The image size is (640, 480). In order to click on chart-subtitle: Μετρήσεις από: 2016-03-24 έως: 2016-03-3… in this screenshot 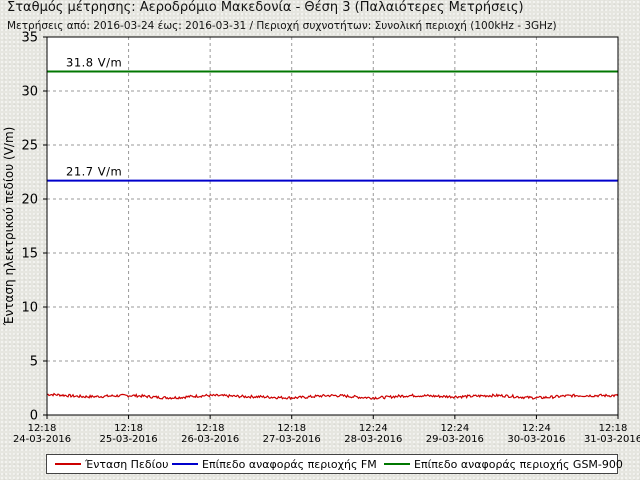, I will do `click(282, 26)`.